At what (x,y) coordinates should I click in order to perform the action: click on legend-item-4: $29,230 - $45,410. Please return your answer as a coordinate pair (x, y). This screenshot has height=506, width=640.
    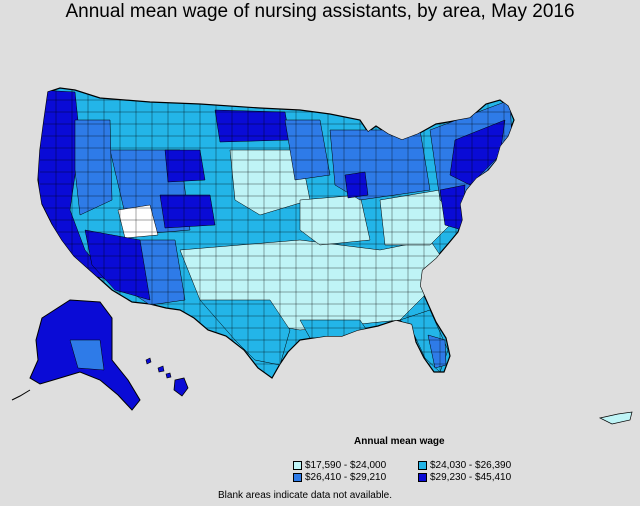
    Looking at the image, I should click on (464, 477).